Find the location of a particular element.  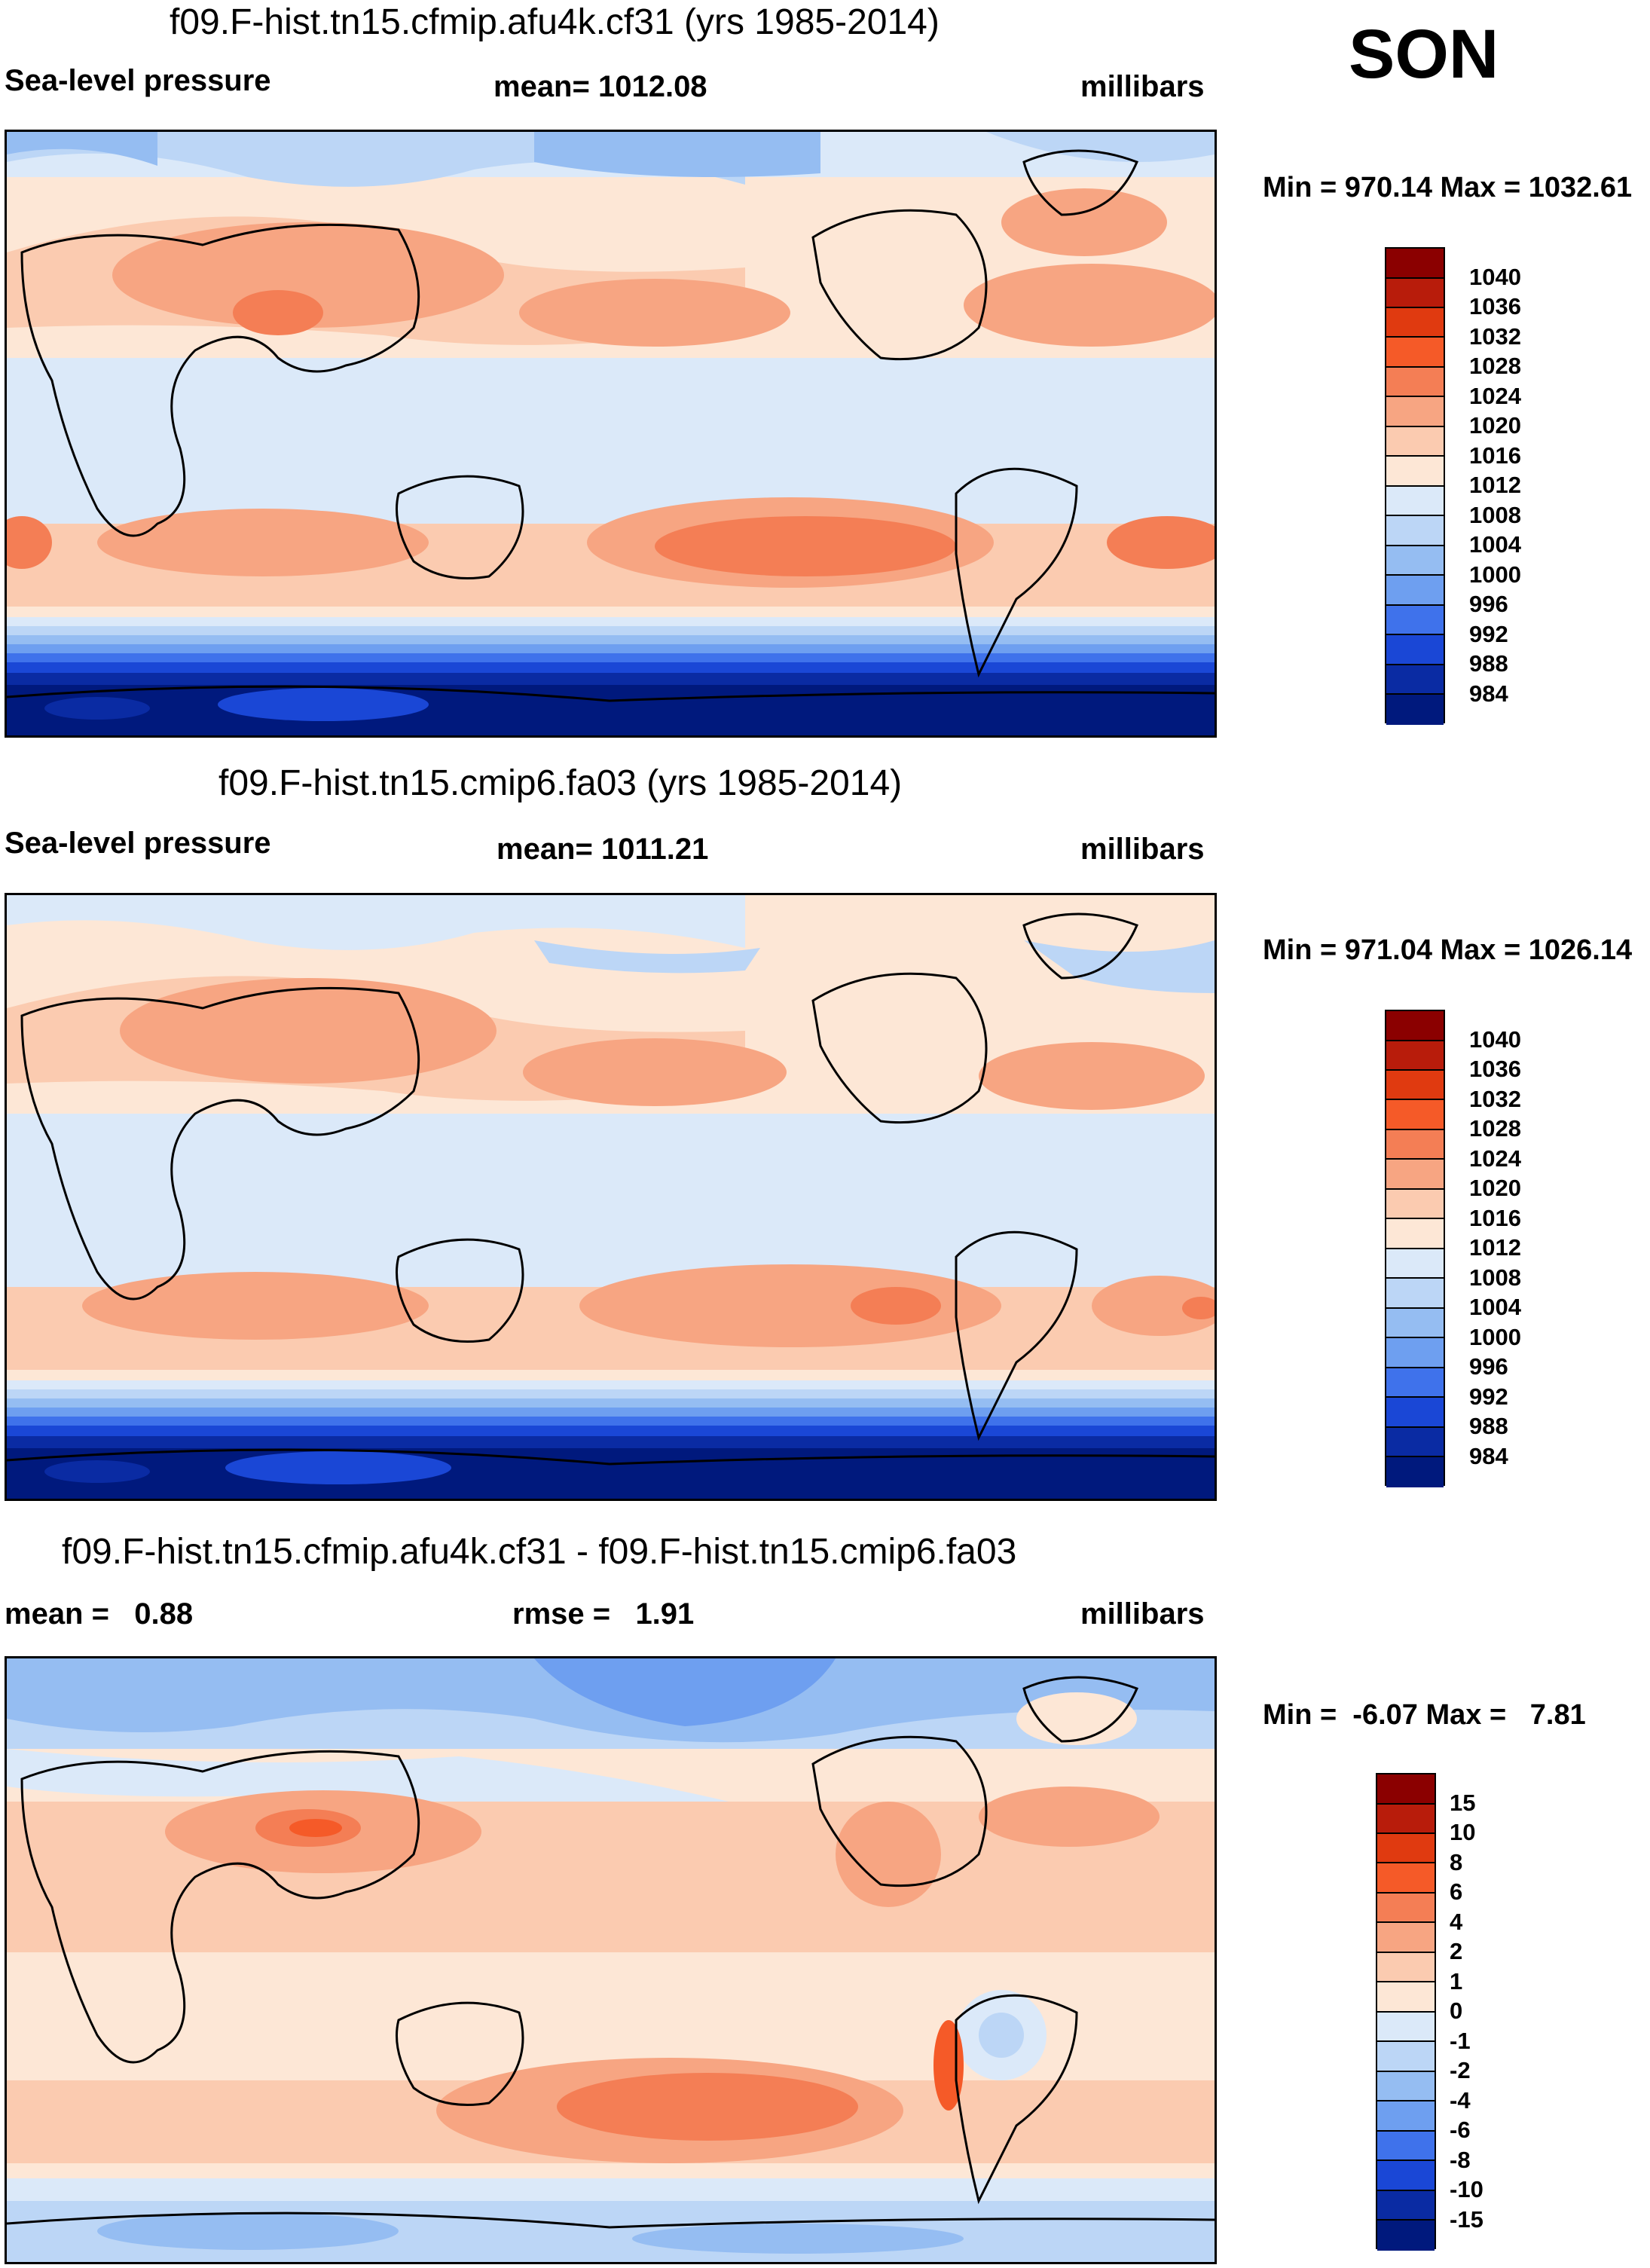

panel3-rmse-label: rmse = 1.91 is located at coordinates (604, 1614).